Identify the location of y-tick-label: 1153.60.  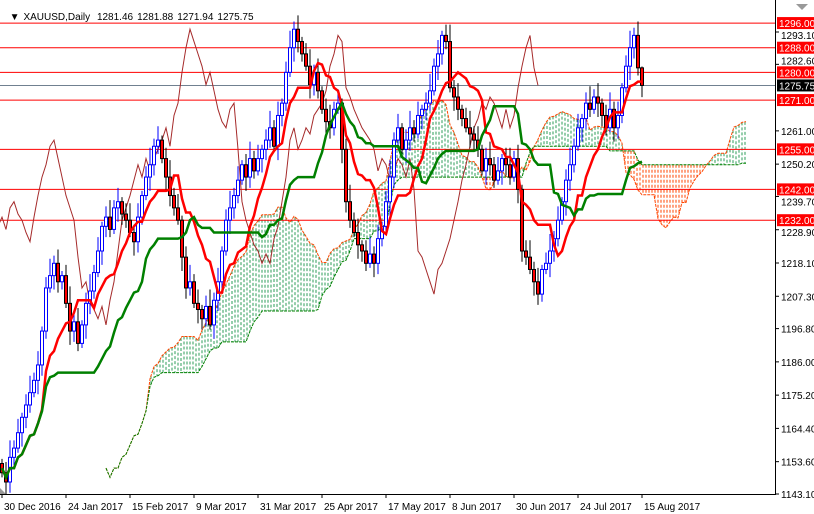
(797, 463).